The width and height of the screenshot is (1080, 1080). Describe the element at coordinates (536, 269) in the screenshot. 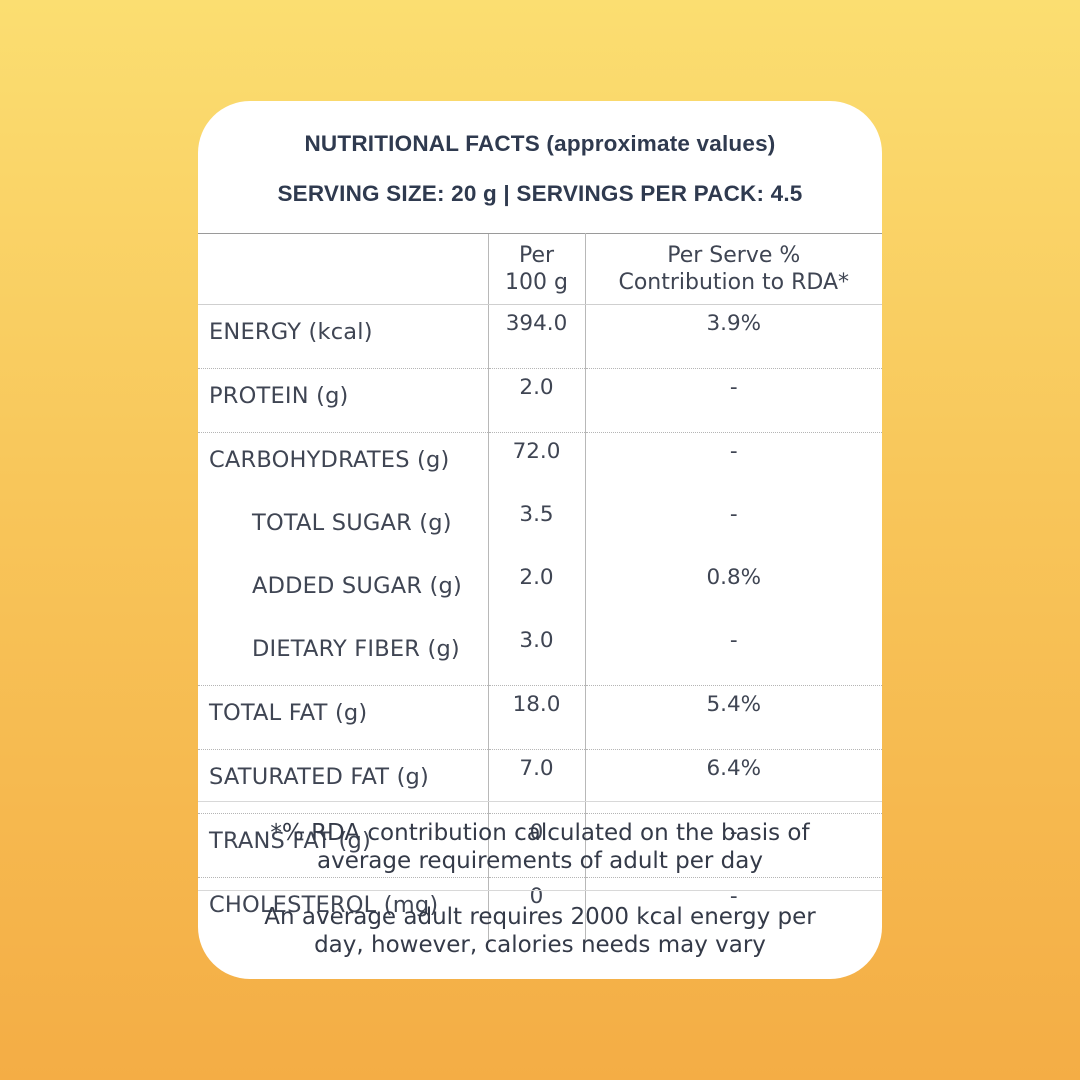

I see `header-per-100g: Per 100 g` at that location.